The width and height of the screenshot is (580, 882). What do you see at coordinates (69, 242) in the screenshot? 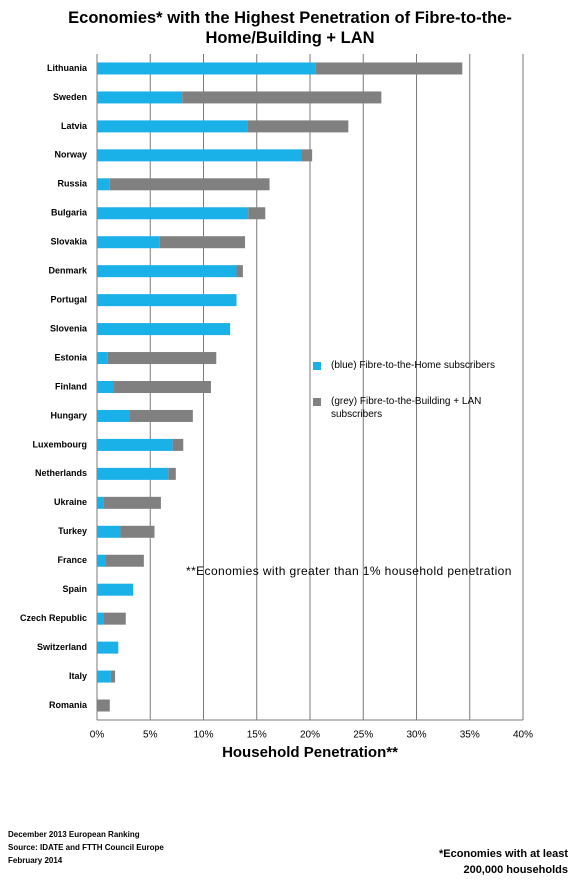
I see `y-tick-label: Slovakia` at bounding box center [69, 242].